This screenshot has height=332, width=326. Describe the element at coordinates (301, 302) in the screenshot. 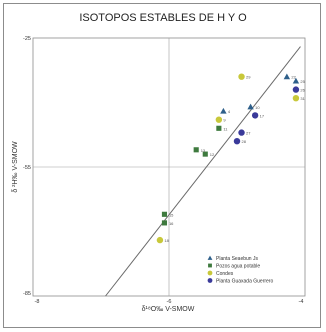

I see `x-tick-label: -4` at that location.